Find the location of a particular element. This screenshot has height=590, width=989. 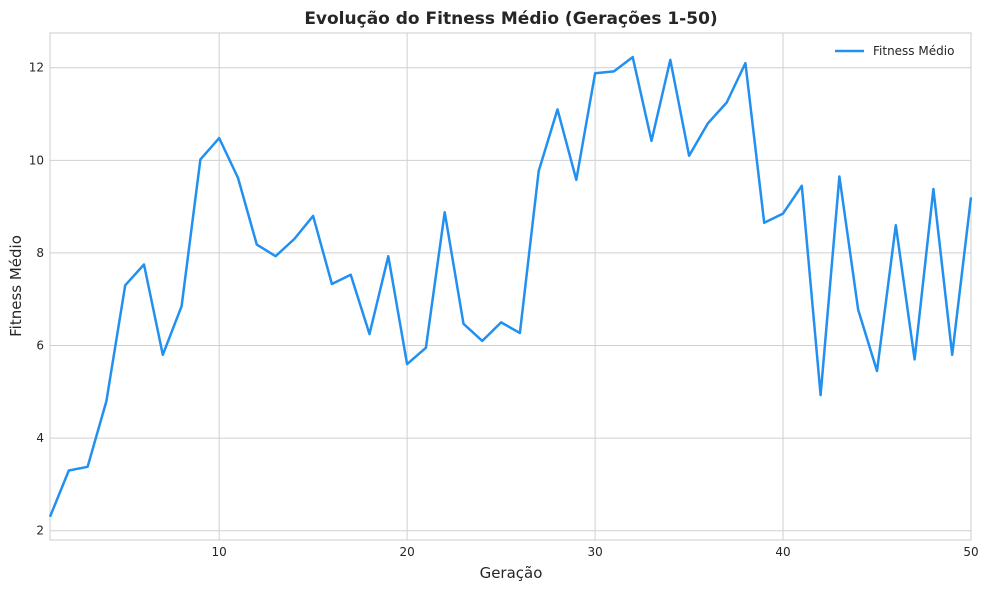

legend: Fitness Médio is located at coordinates (896, 52).